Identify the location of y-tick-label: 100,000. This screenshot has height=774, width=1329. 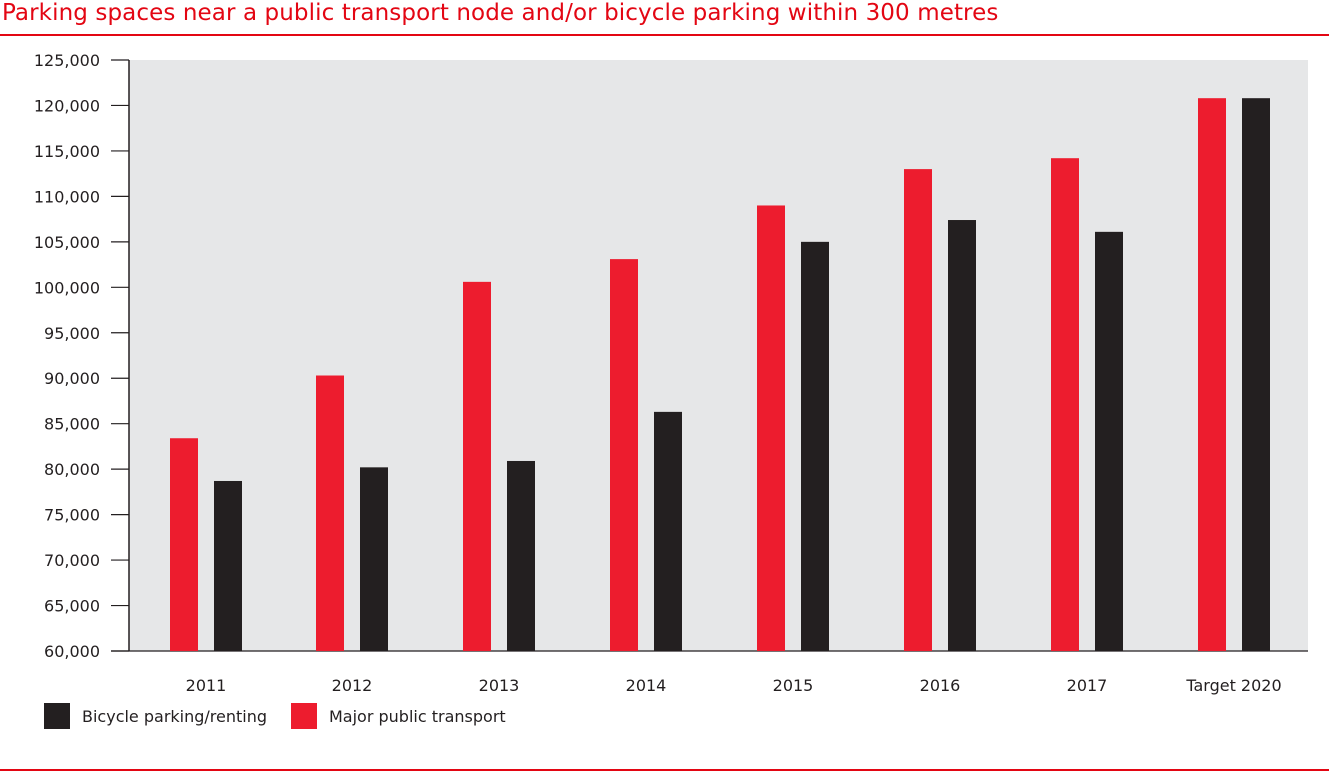
(67, 287).